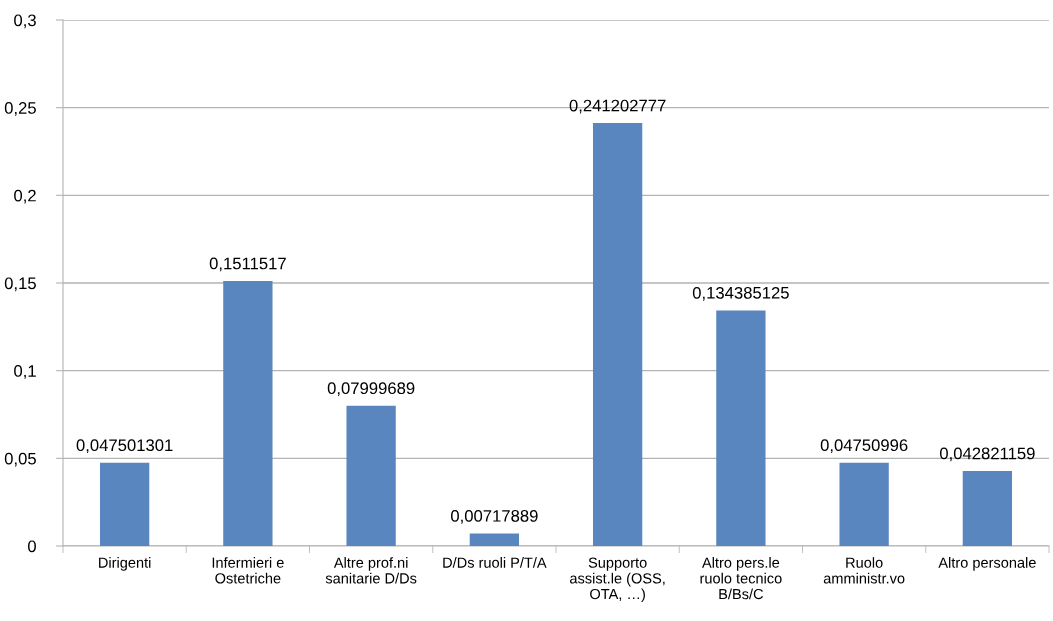  What do you see at coordinates (740, 293) in the screenshot?
I see `data-label: 0,134385125` at bounding box center [740, 293].